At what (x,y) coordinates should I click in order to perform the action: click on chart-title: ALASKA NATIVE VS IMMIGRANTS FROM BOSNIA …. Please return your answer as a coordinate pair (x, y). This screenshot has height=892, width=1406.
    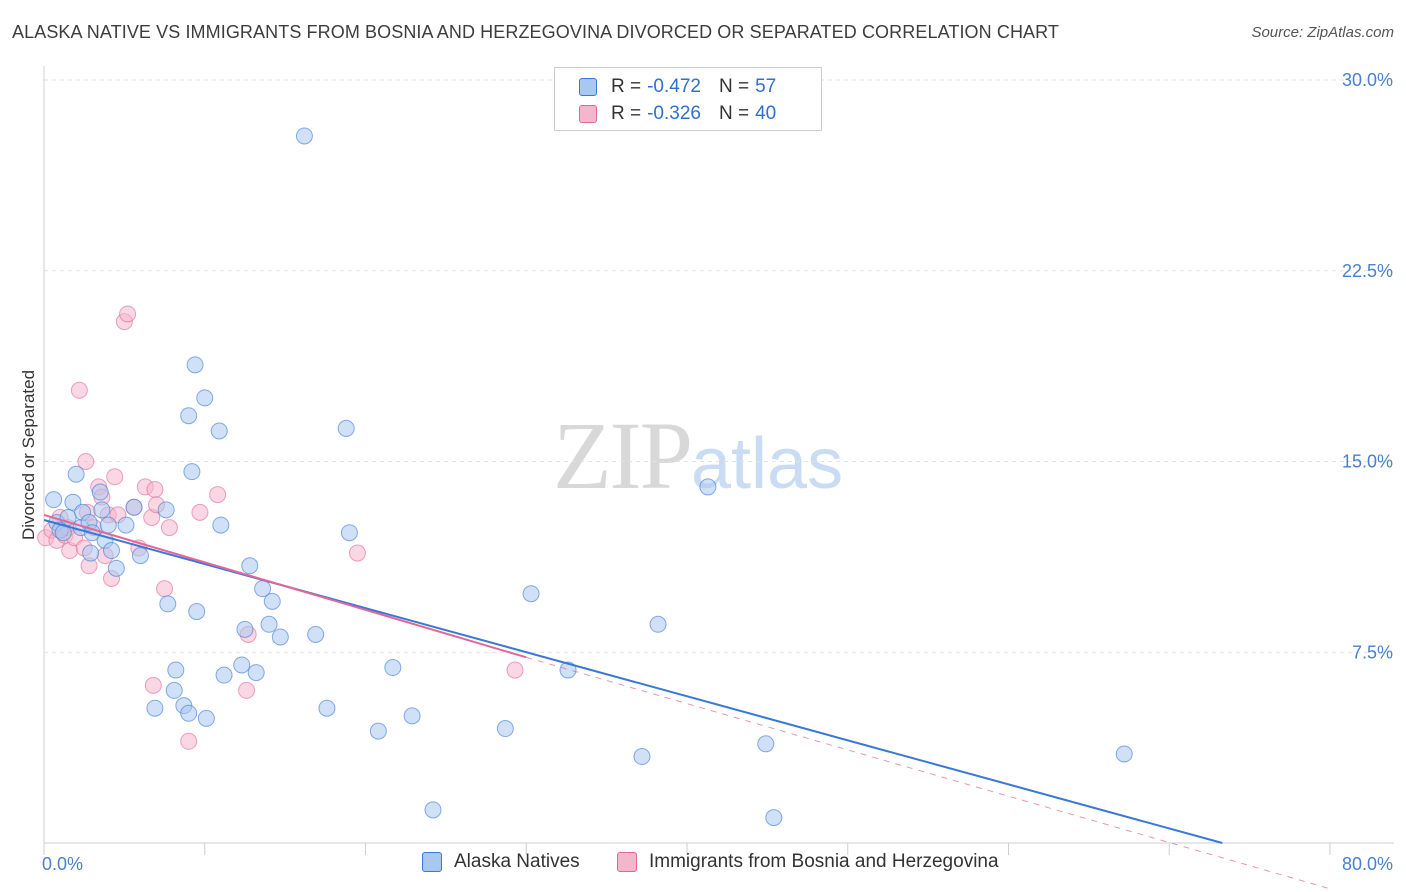
    Looking at the image, I should click on (536, 32).